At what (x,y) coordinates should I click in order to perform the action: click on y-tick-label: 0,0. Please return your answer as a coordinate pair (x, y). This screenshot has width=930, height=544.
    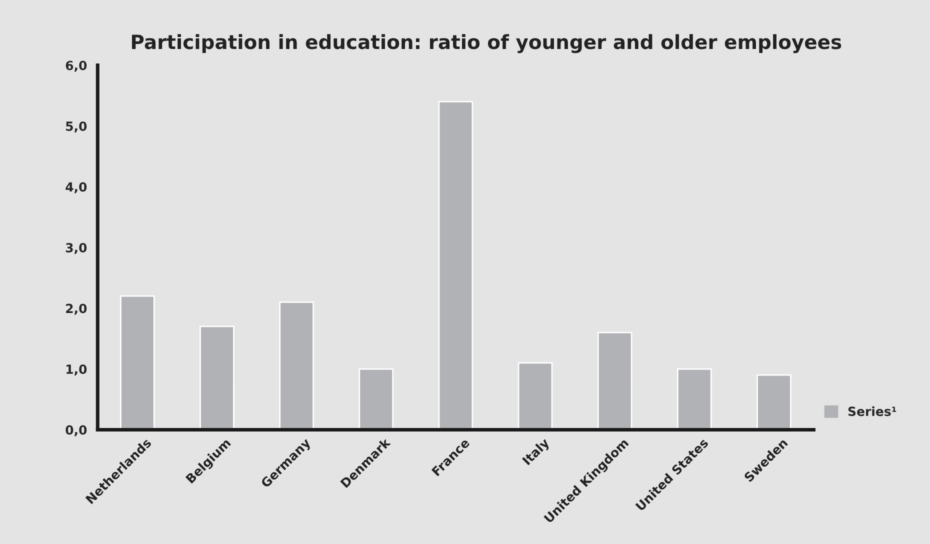
    Looking at the image, I should click on (76, 430).